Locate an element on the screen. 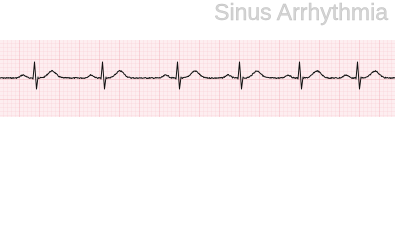  title: Sinus Arrhythmia is located at coordinates (301, 12).